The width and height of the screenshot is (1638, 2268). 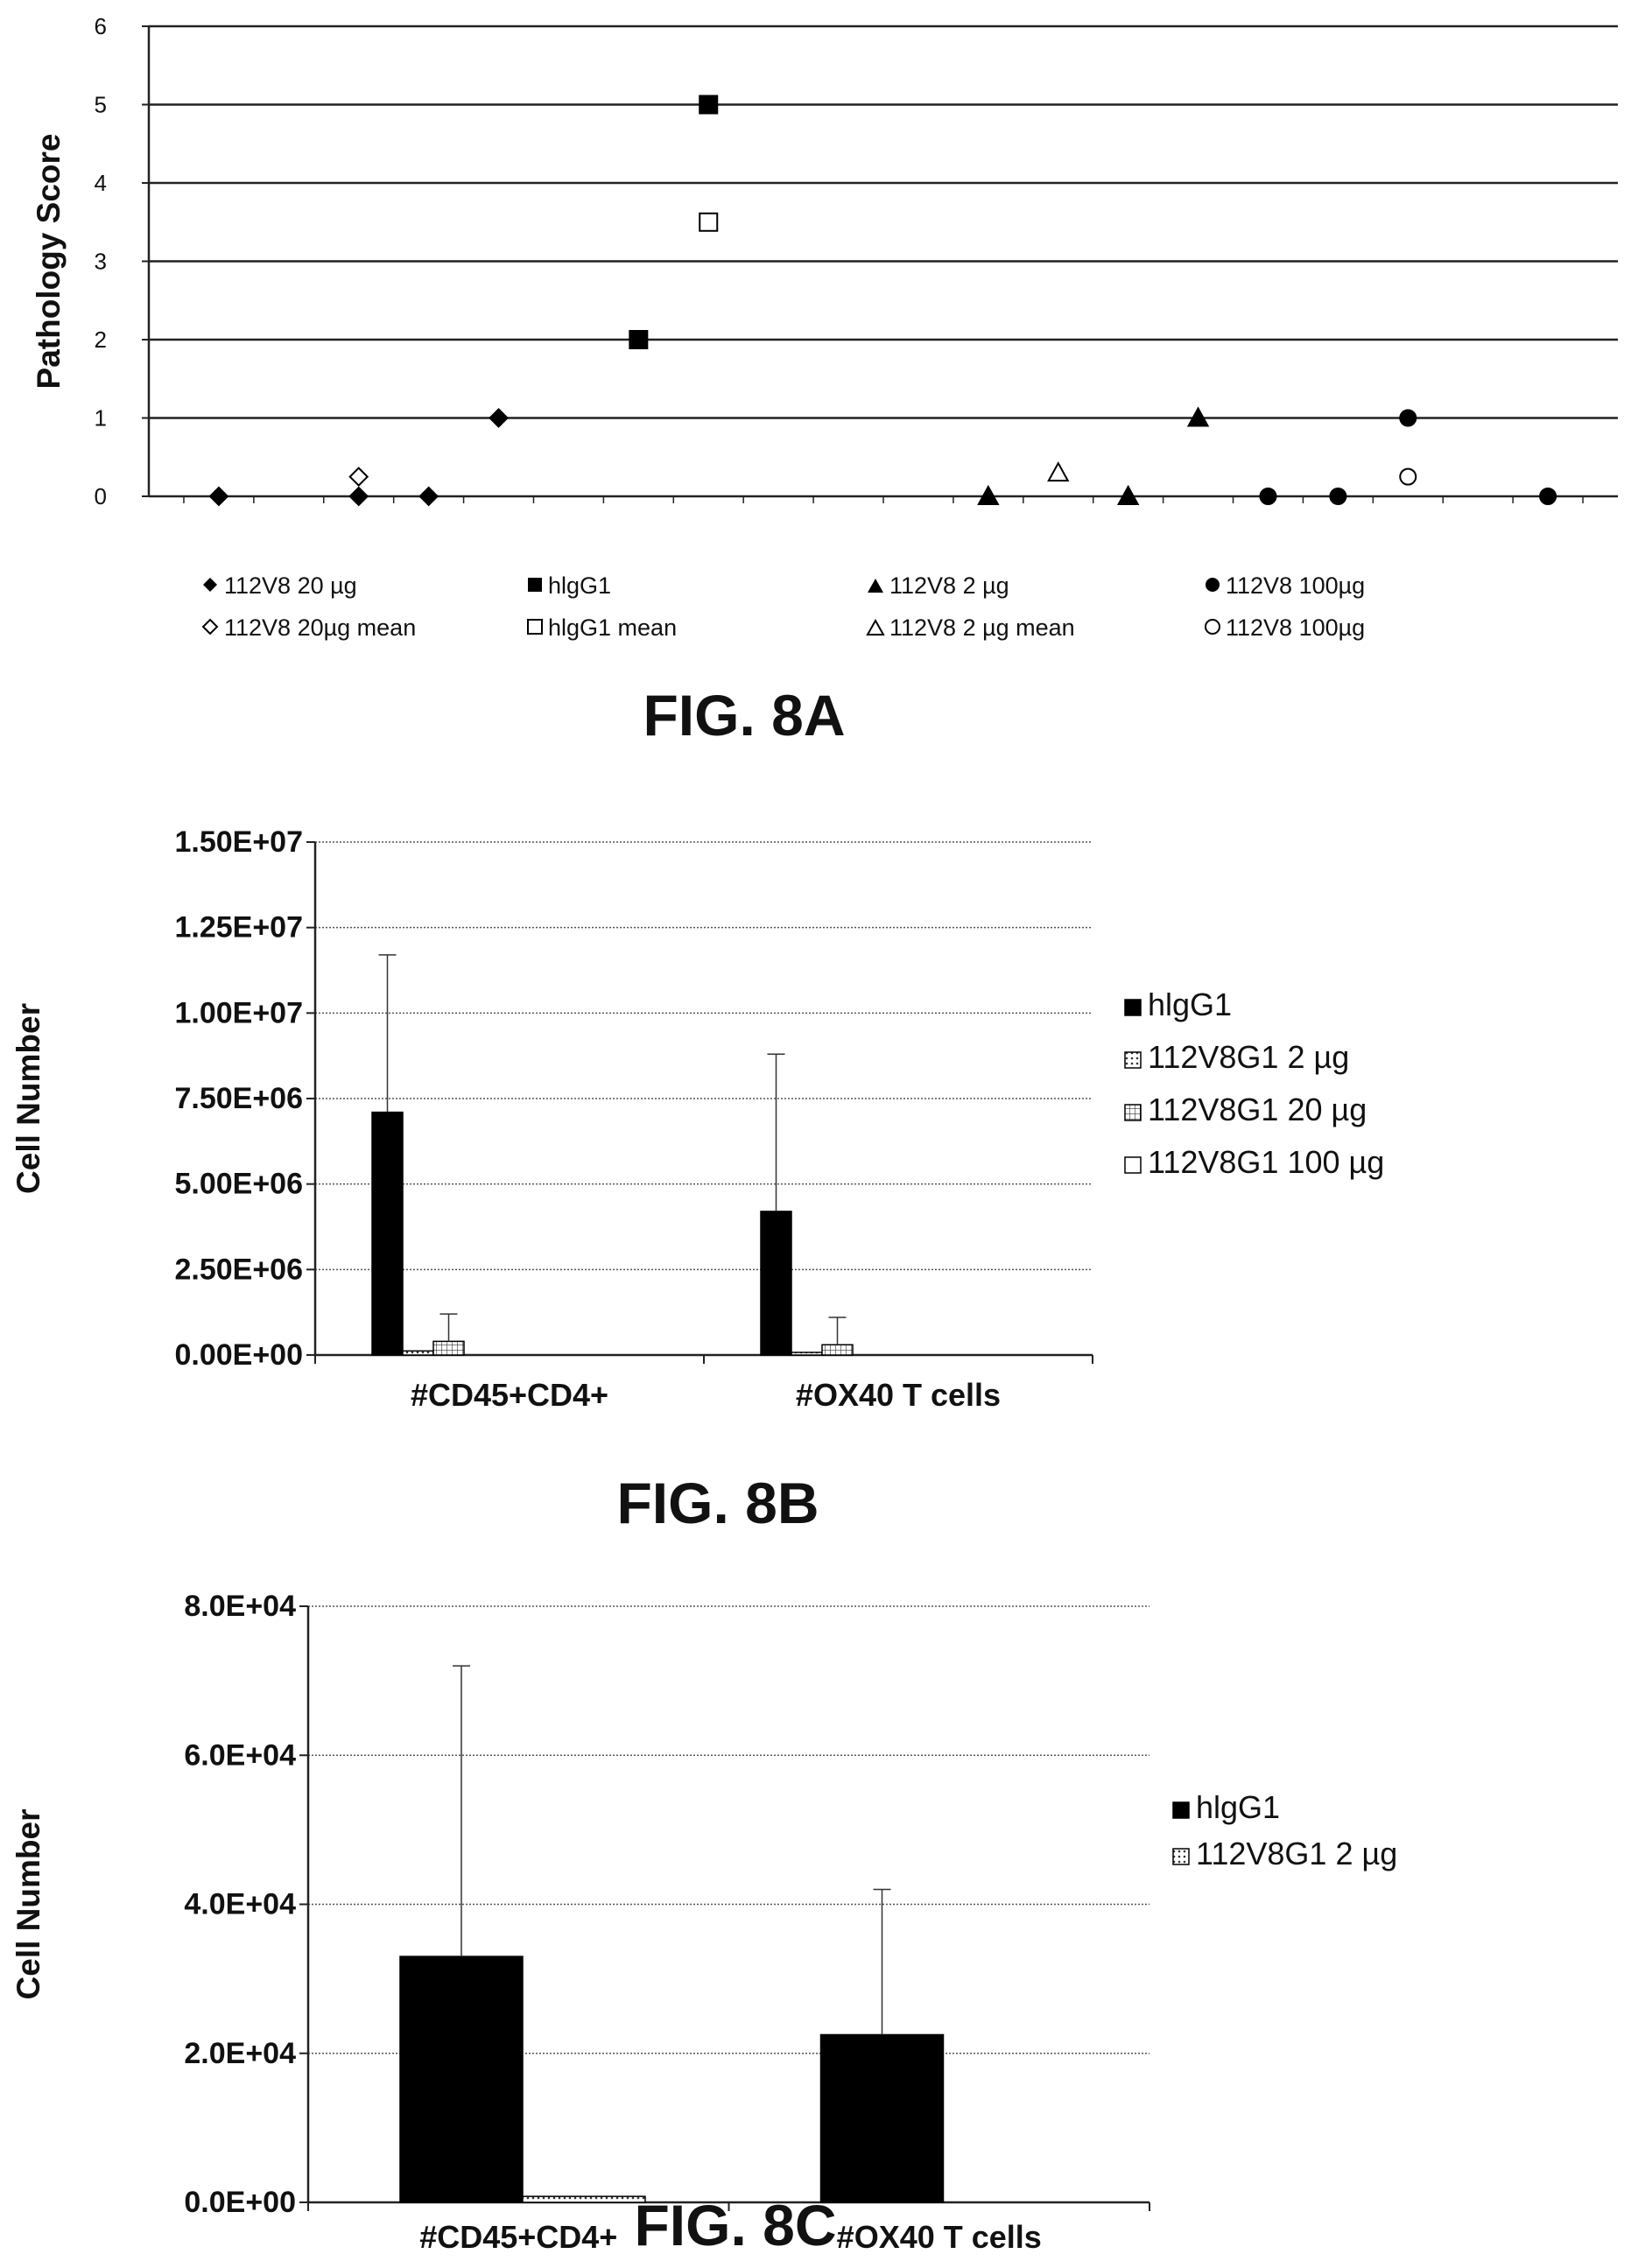 I want to click on legend-label: 112V8G1 100 µg, so click(x=1266, y=1162).